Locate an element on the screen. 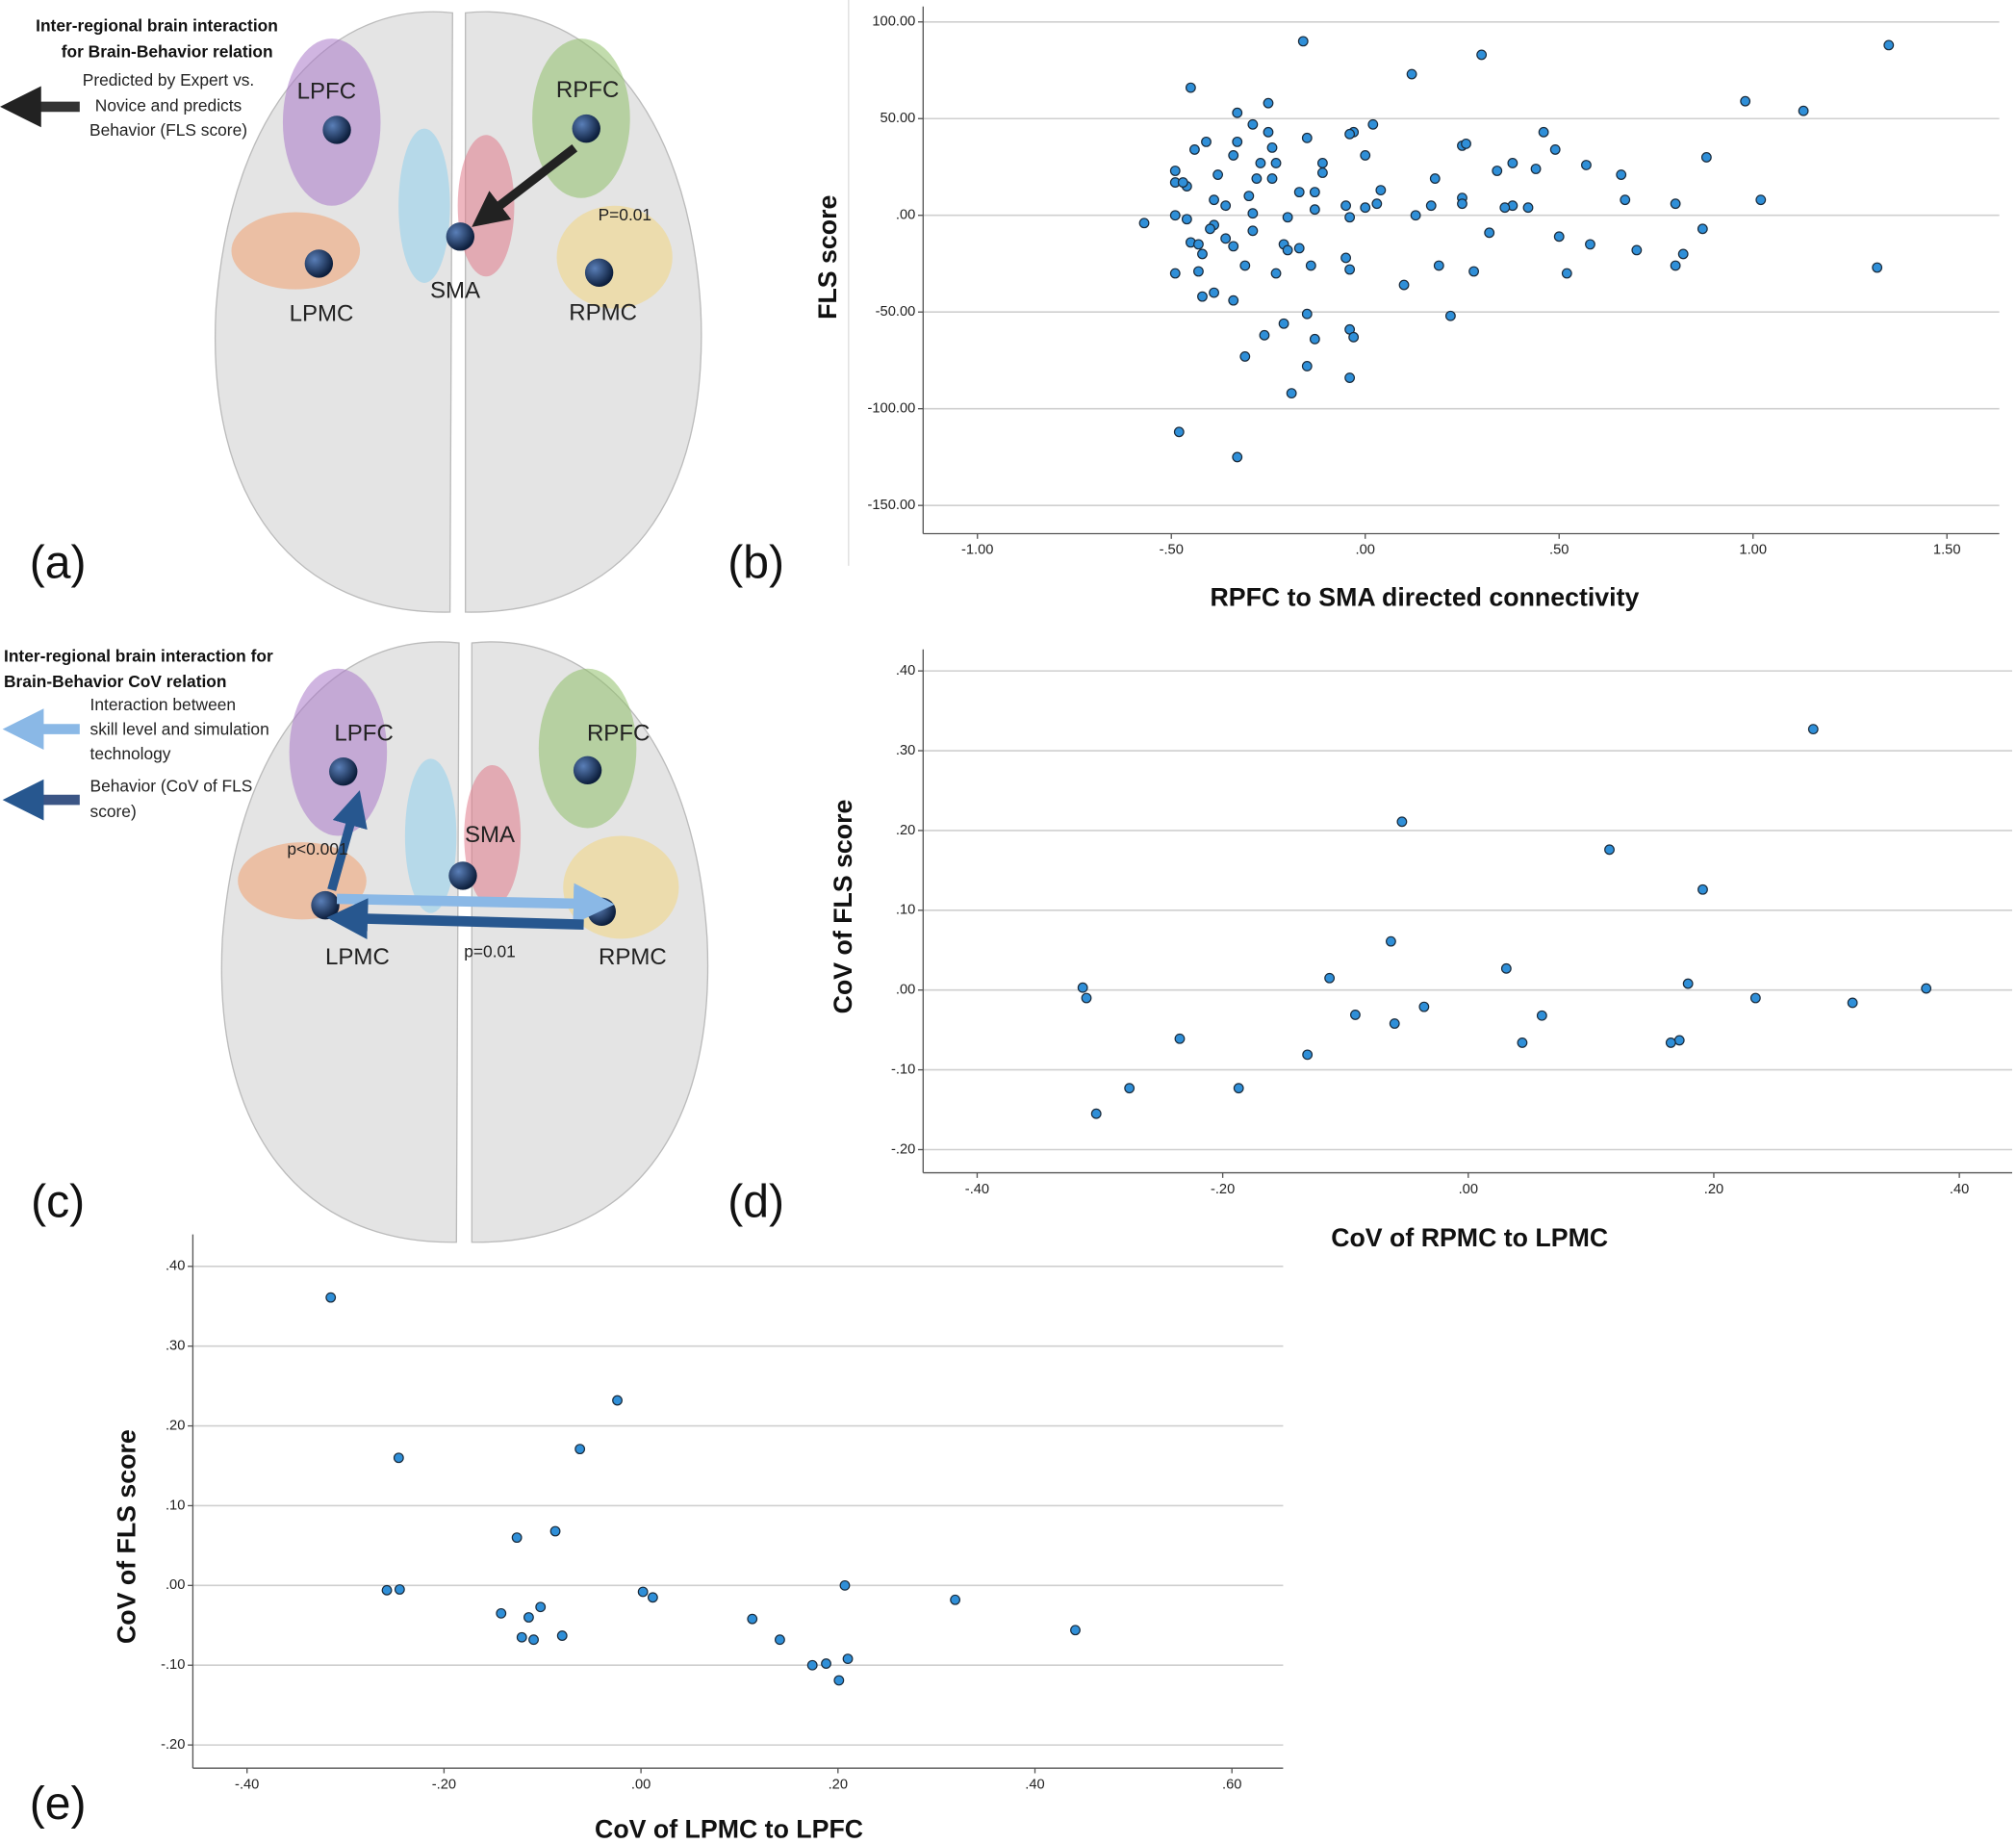 The height and width of the screenshot is (1844, 2016). y-axis-label: FLS score is located at coordinates (827, 257).